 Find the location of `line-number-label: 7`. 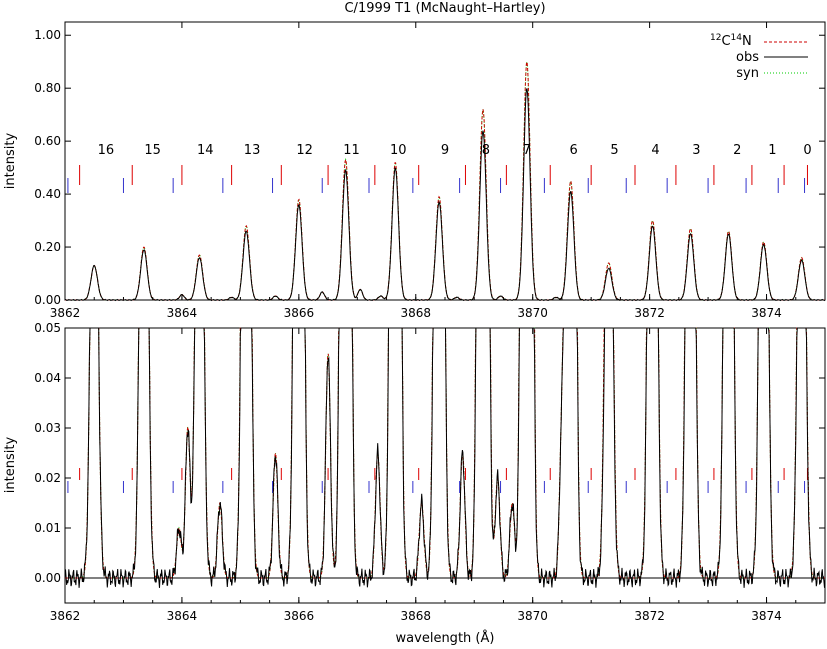

line-number-label: 7 is located at coordinates (527, 150).